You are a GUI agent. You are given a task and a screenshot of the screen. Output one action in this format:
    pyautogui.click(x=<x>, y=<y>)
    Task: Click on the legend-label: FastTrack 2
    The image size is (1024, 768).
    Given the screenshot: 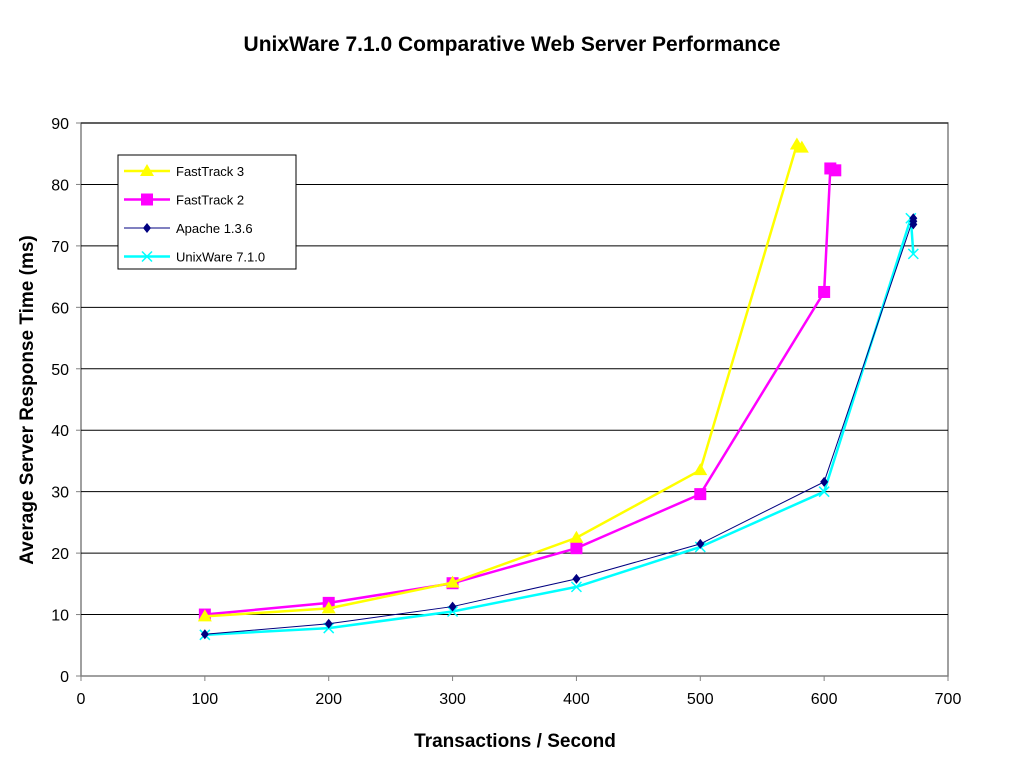 What is the action you would take?
    pyautogui.click(x=210, y=200)
    